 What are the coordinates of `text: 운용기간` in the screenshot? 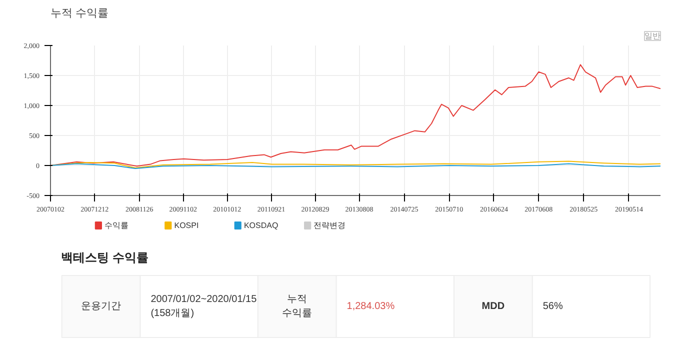 It's located at (101, 306).